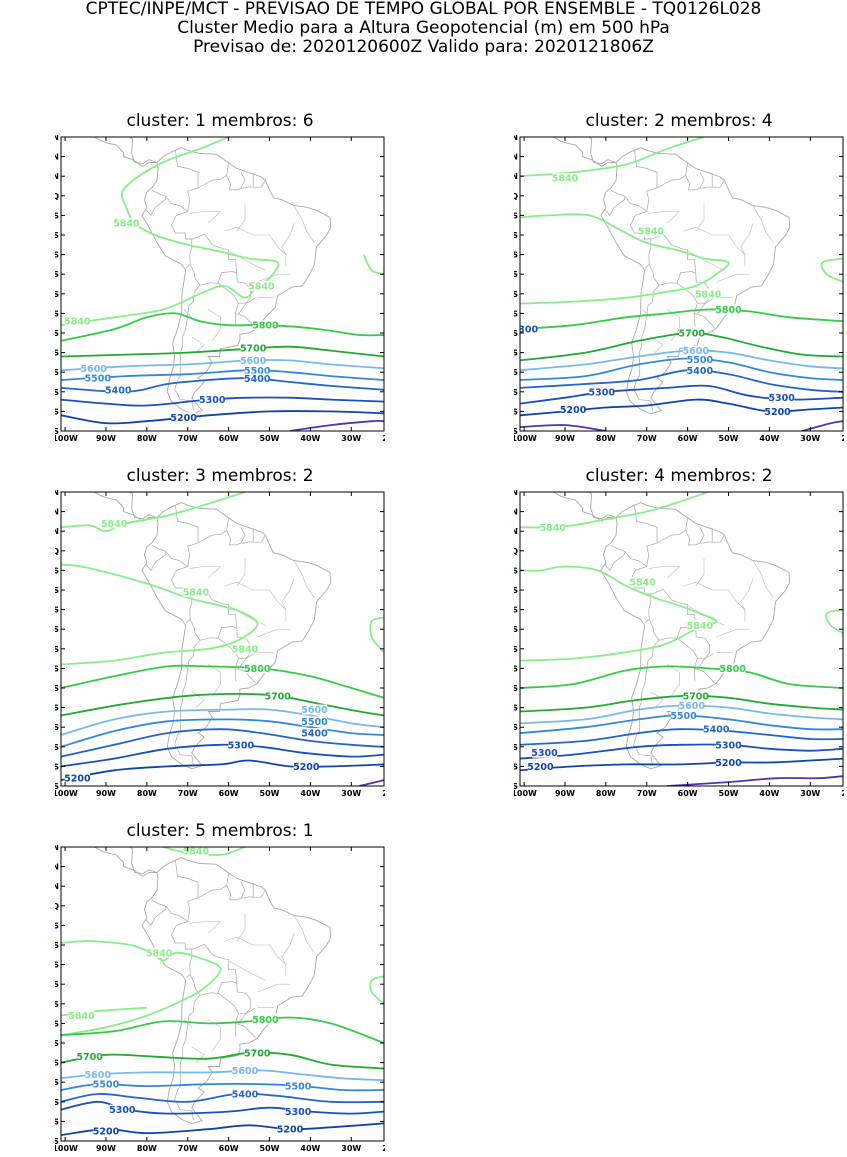 The width and height of the screenshot is (847, 1157). What do you see at coordinates (516, 590) in the screenshot?
I see `lat-tick-label: 10S` at bounding box center [516, 590].